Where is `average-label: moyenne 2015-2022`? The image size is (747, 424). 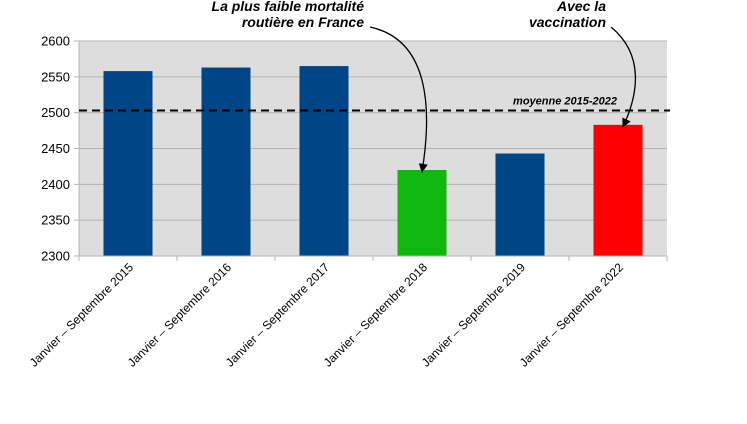 average-label: moyenne 2015-2022 is located at coordinates (565, 102).